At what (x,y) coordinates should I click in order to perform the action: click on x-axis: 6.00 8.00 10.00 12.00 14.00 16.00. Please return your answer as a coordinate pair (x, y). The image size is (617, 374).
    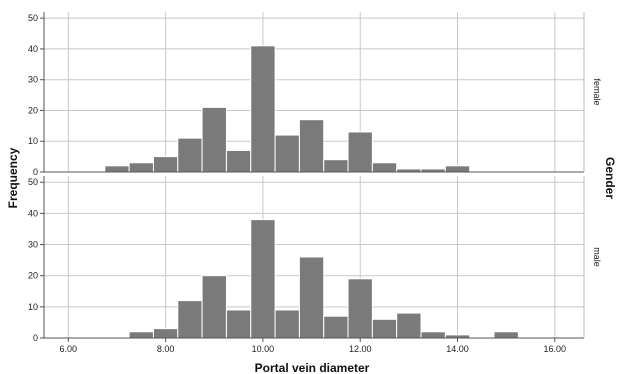
    Looking at the image, I should click on (313, 346).